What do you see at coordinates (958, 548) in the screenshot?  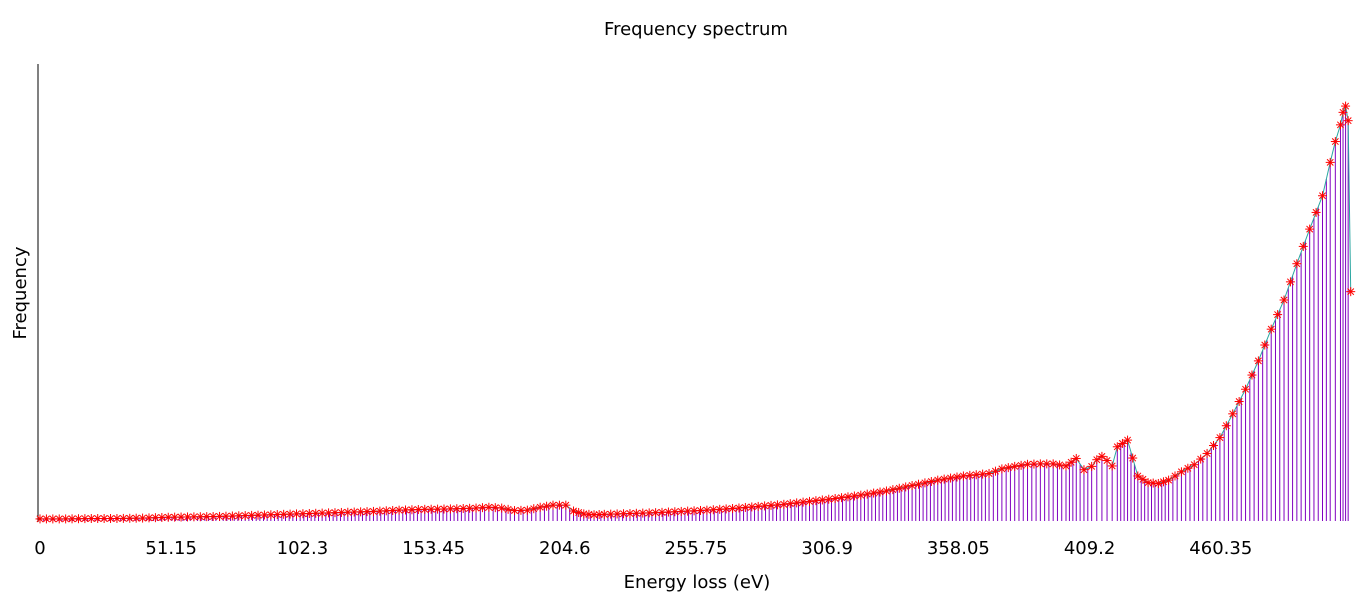 I see `x-tick-label: 358.05` at bounding box center [958, 548].